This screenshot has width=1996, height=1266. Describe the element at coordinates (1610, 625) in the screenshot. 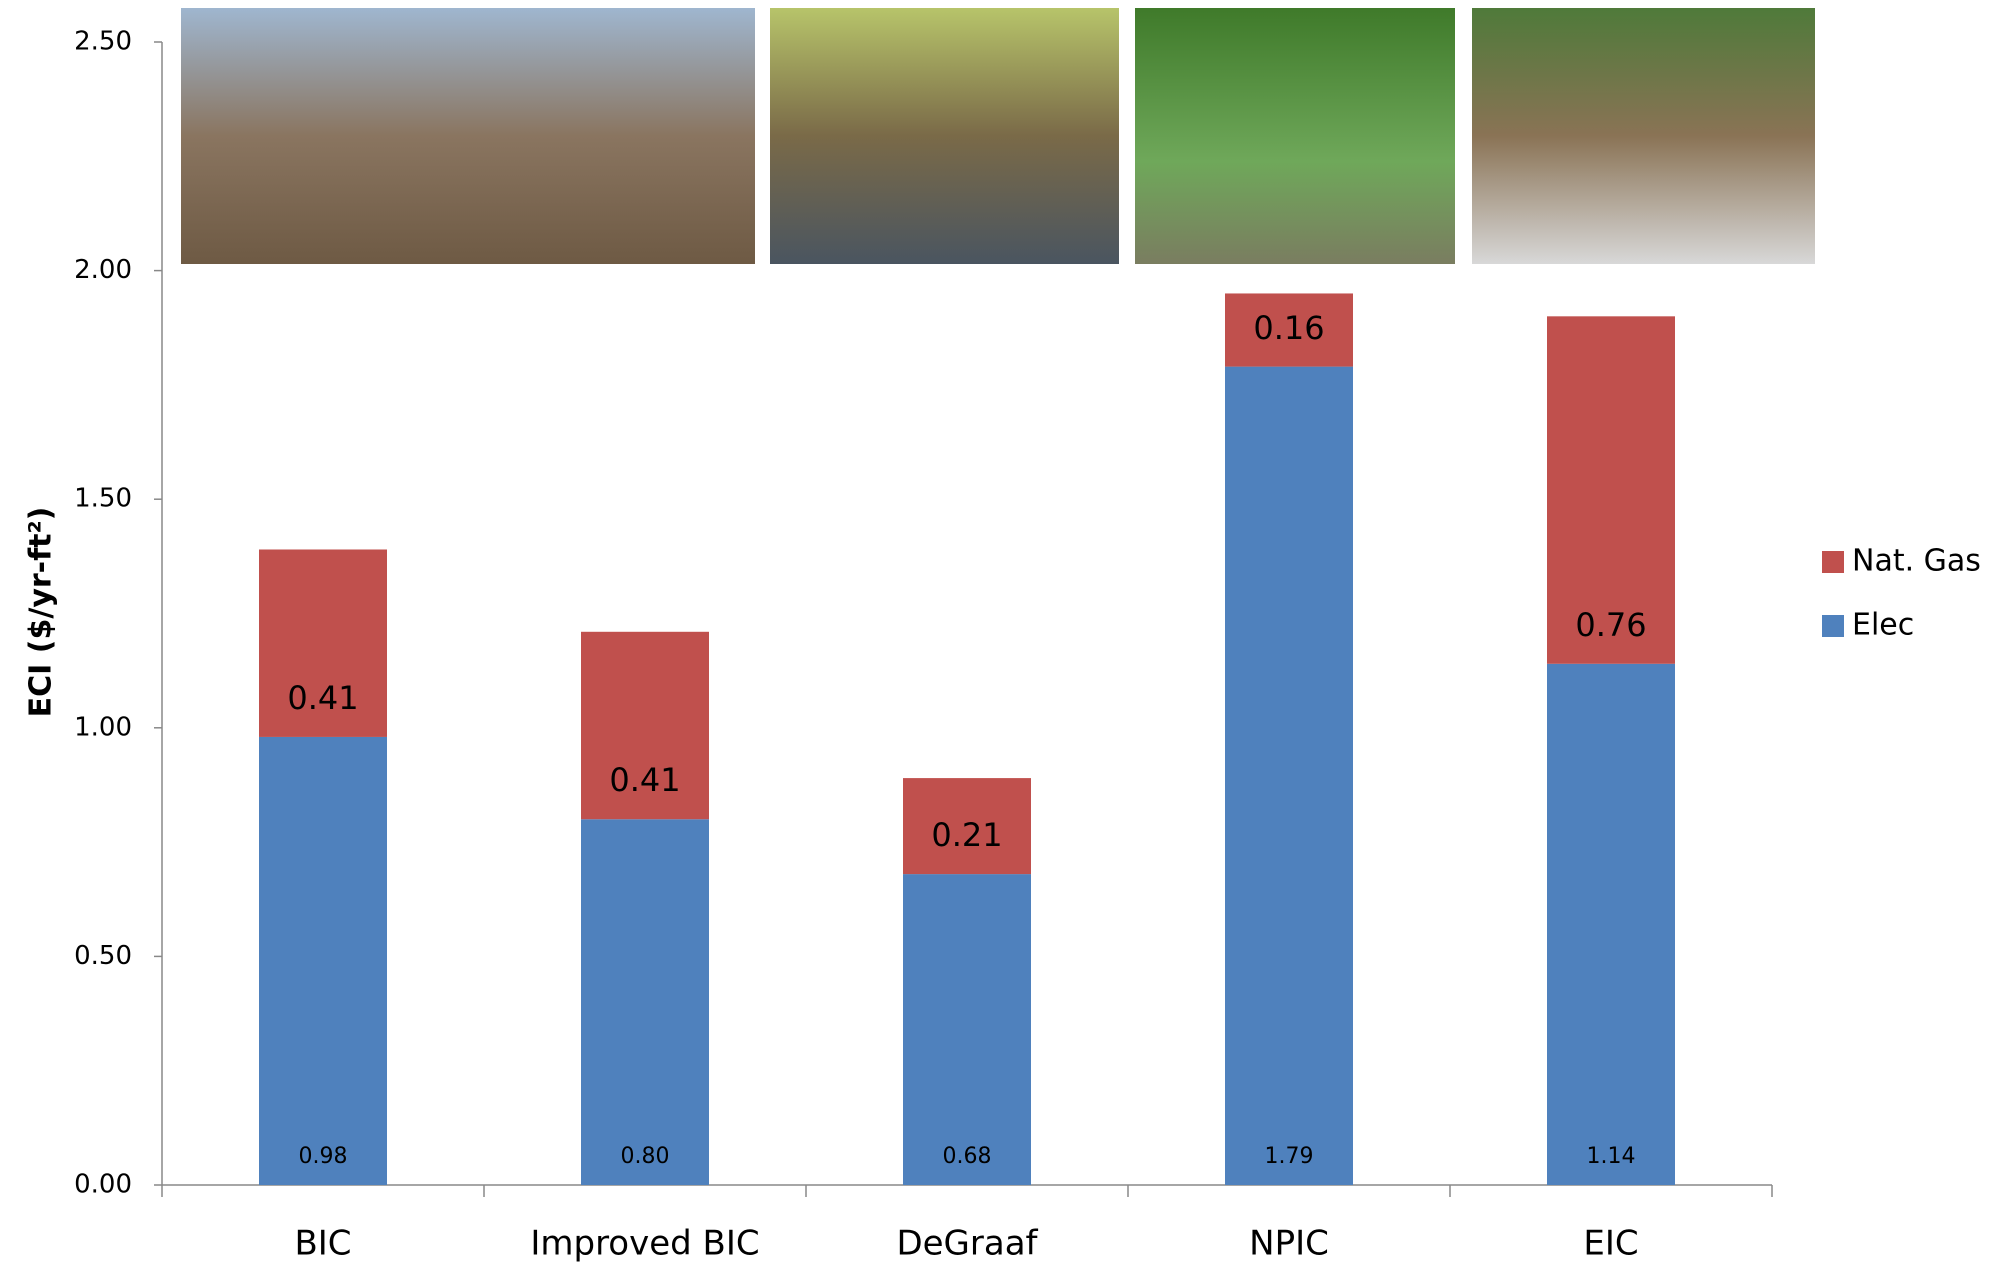

I see `value-label: 0.76` at that location.